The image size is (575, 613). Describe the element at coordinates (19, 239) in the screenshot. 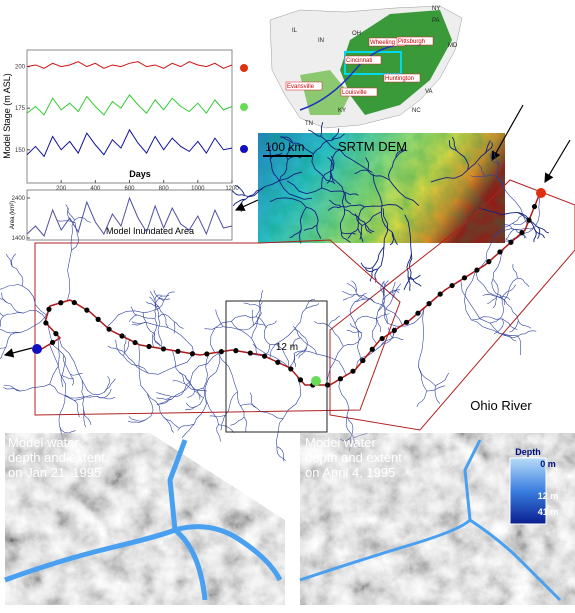

I see `y-tick-label: 1400` at that location.